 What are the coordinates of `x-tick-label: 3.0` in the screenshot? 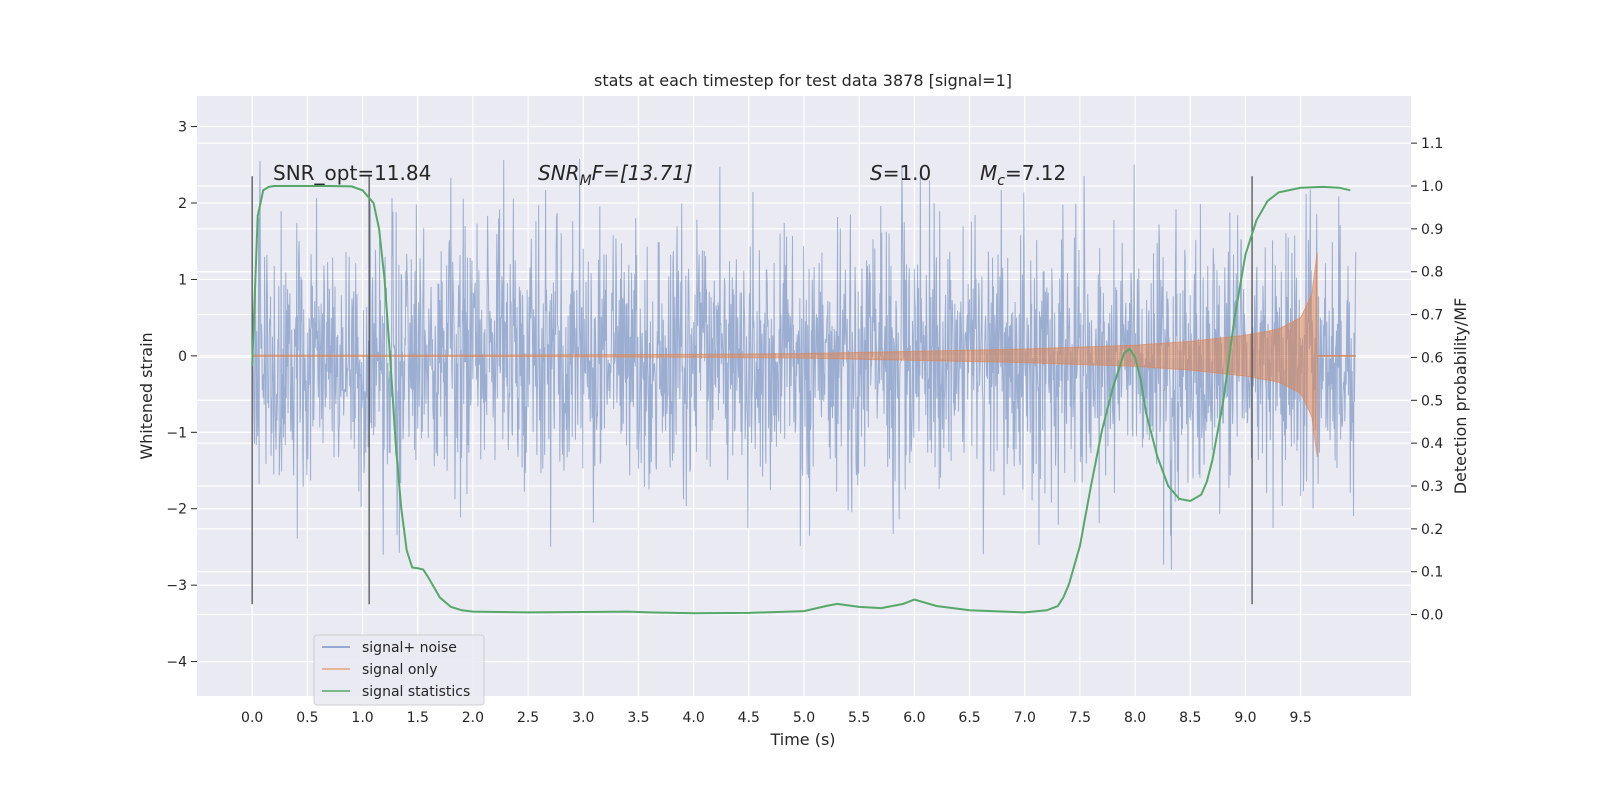 It's located at (583, 718).